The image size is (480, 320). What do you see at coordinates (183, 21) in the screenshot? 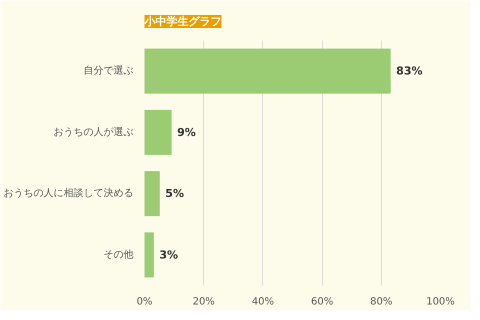
I see `chart-title: 小中学生グラフ` at bounding box center [183, 21].